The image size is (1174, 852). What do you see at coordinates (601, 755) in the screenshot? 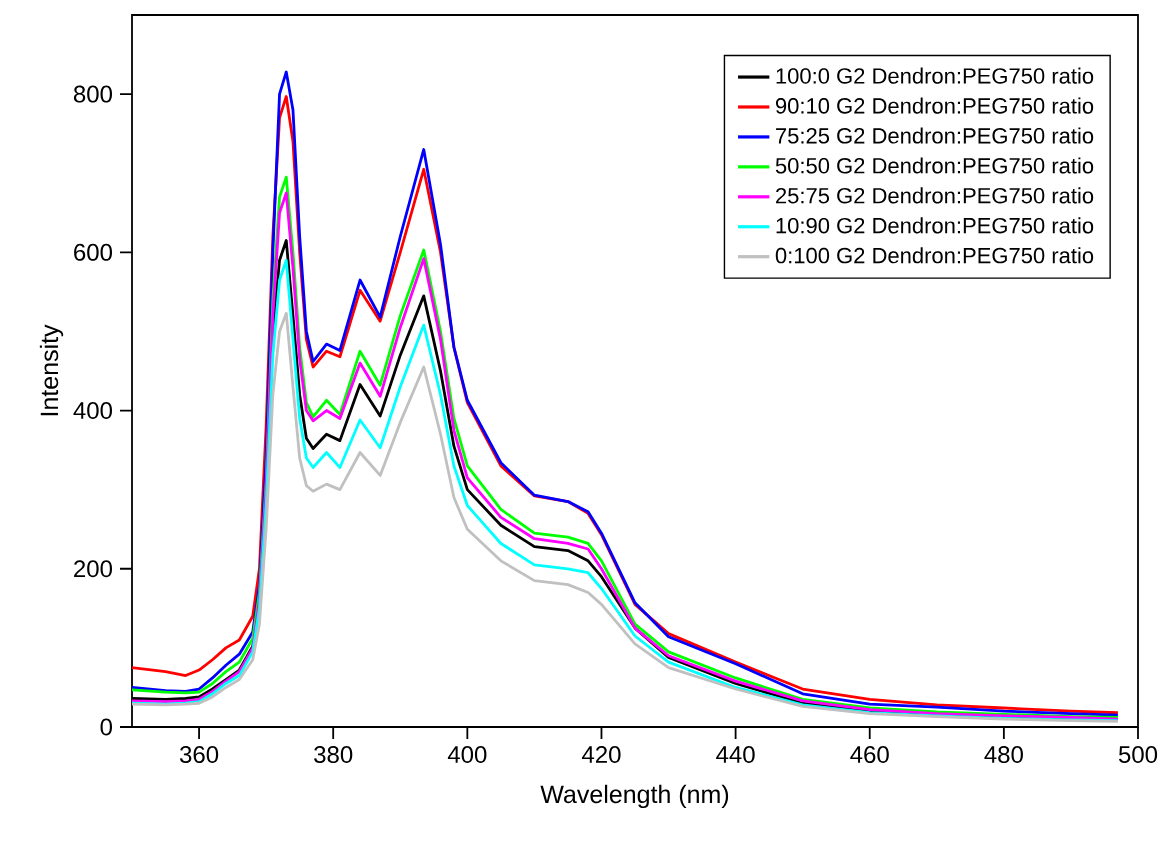
I see `x-tick-label: 420` at bounding box center [601, 755].